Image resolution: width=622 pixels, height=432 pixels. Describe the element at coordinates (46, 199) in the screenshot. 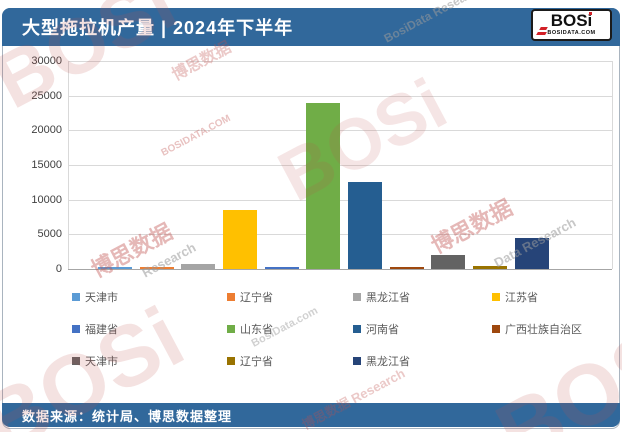

I see `y-axis-tick-label: 10000` at that location.